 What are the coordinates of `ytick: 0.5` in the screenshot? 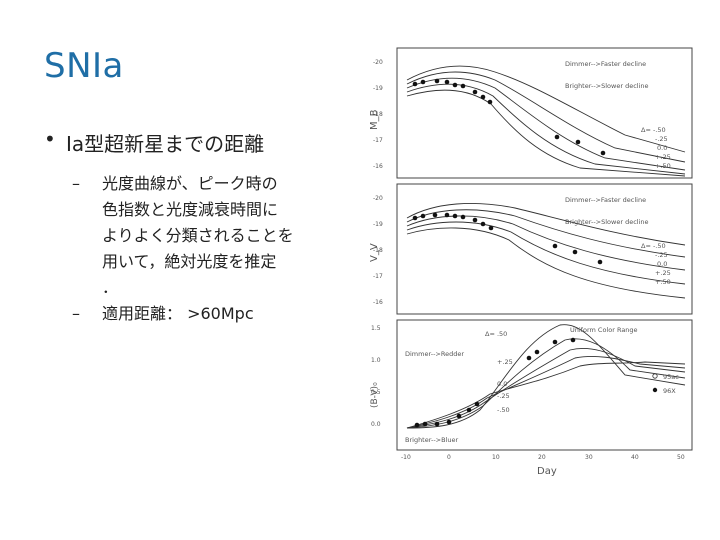 It's located at (376, 392).